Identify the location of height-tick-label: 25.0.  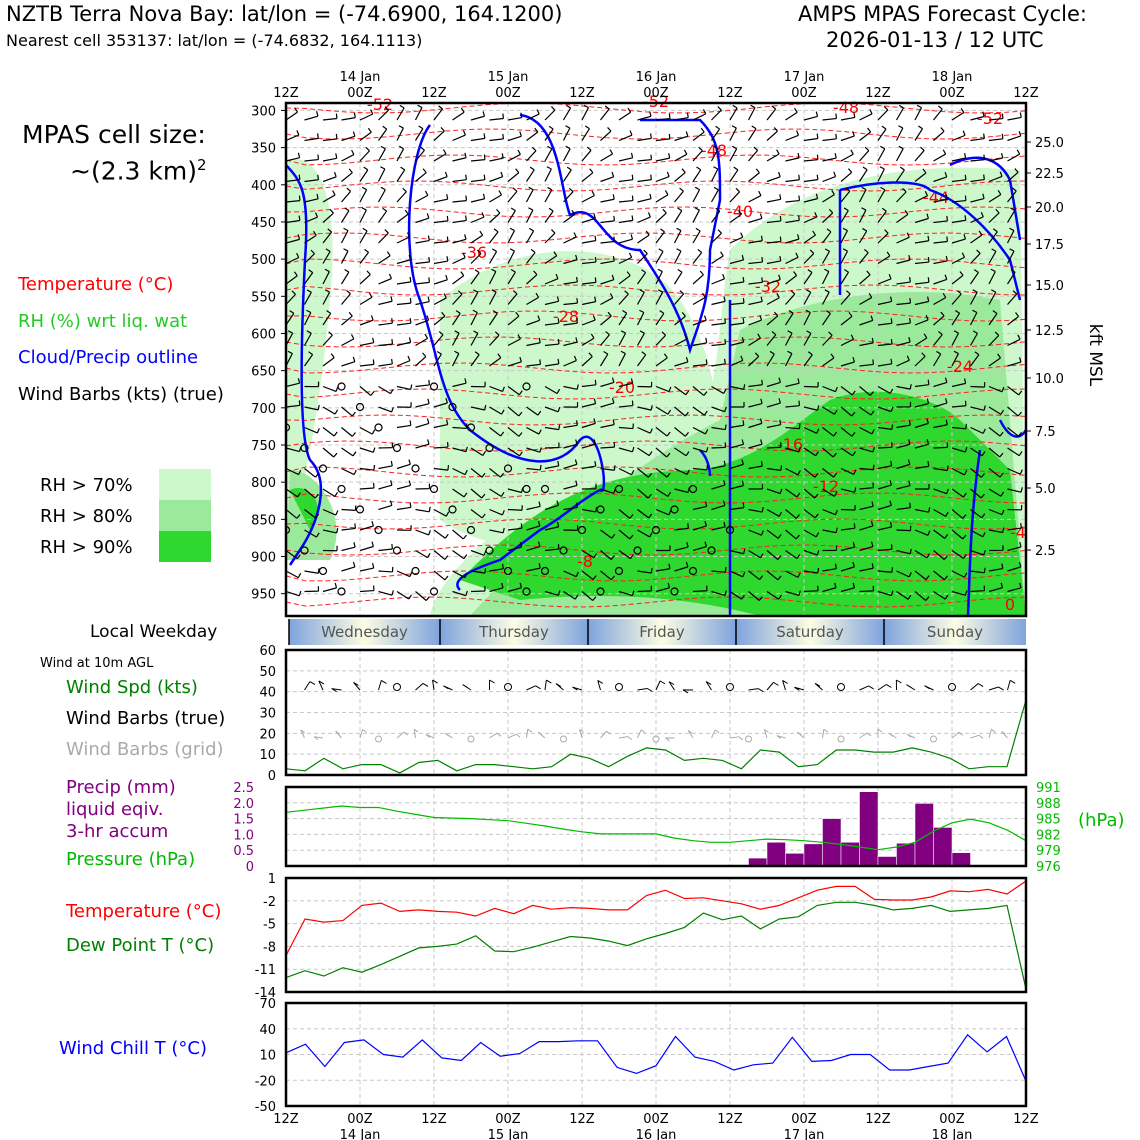
(1049, 143).